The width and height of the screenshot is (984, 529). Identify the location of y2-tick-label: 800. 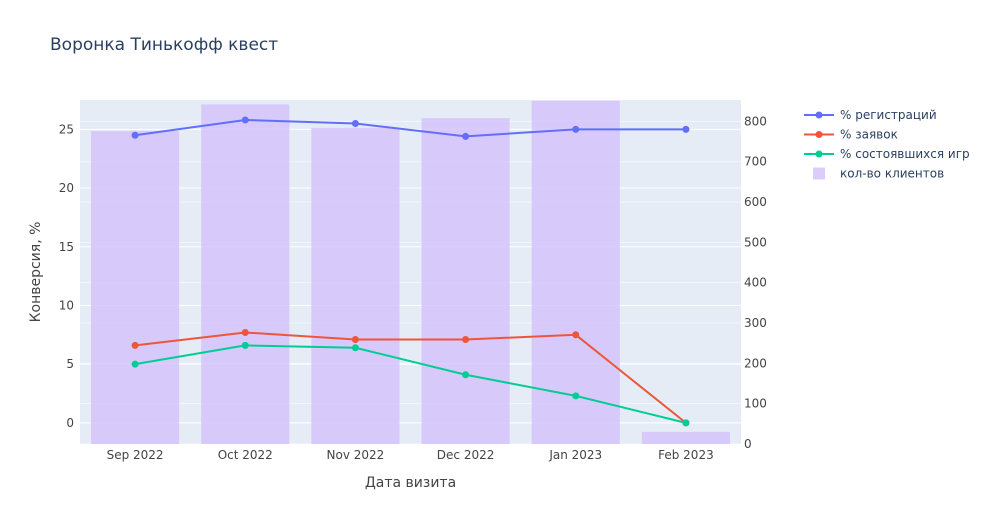
(755, 121).